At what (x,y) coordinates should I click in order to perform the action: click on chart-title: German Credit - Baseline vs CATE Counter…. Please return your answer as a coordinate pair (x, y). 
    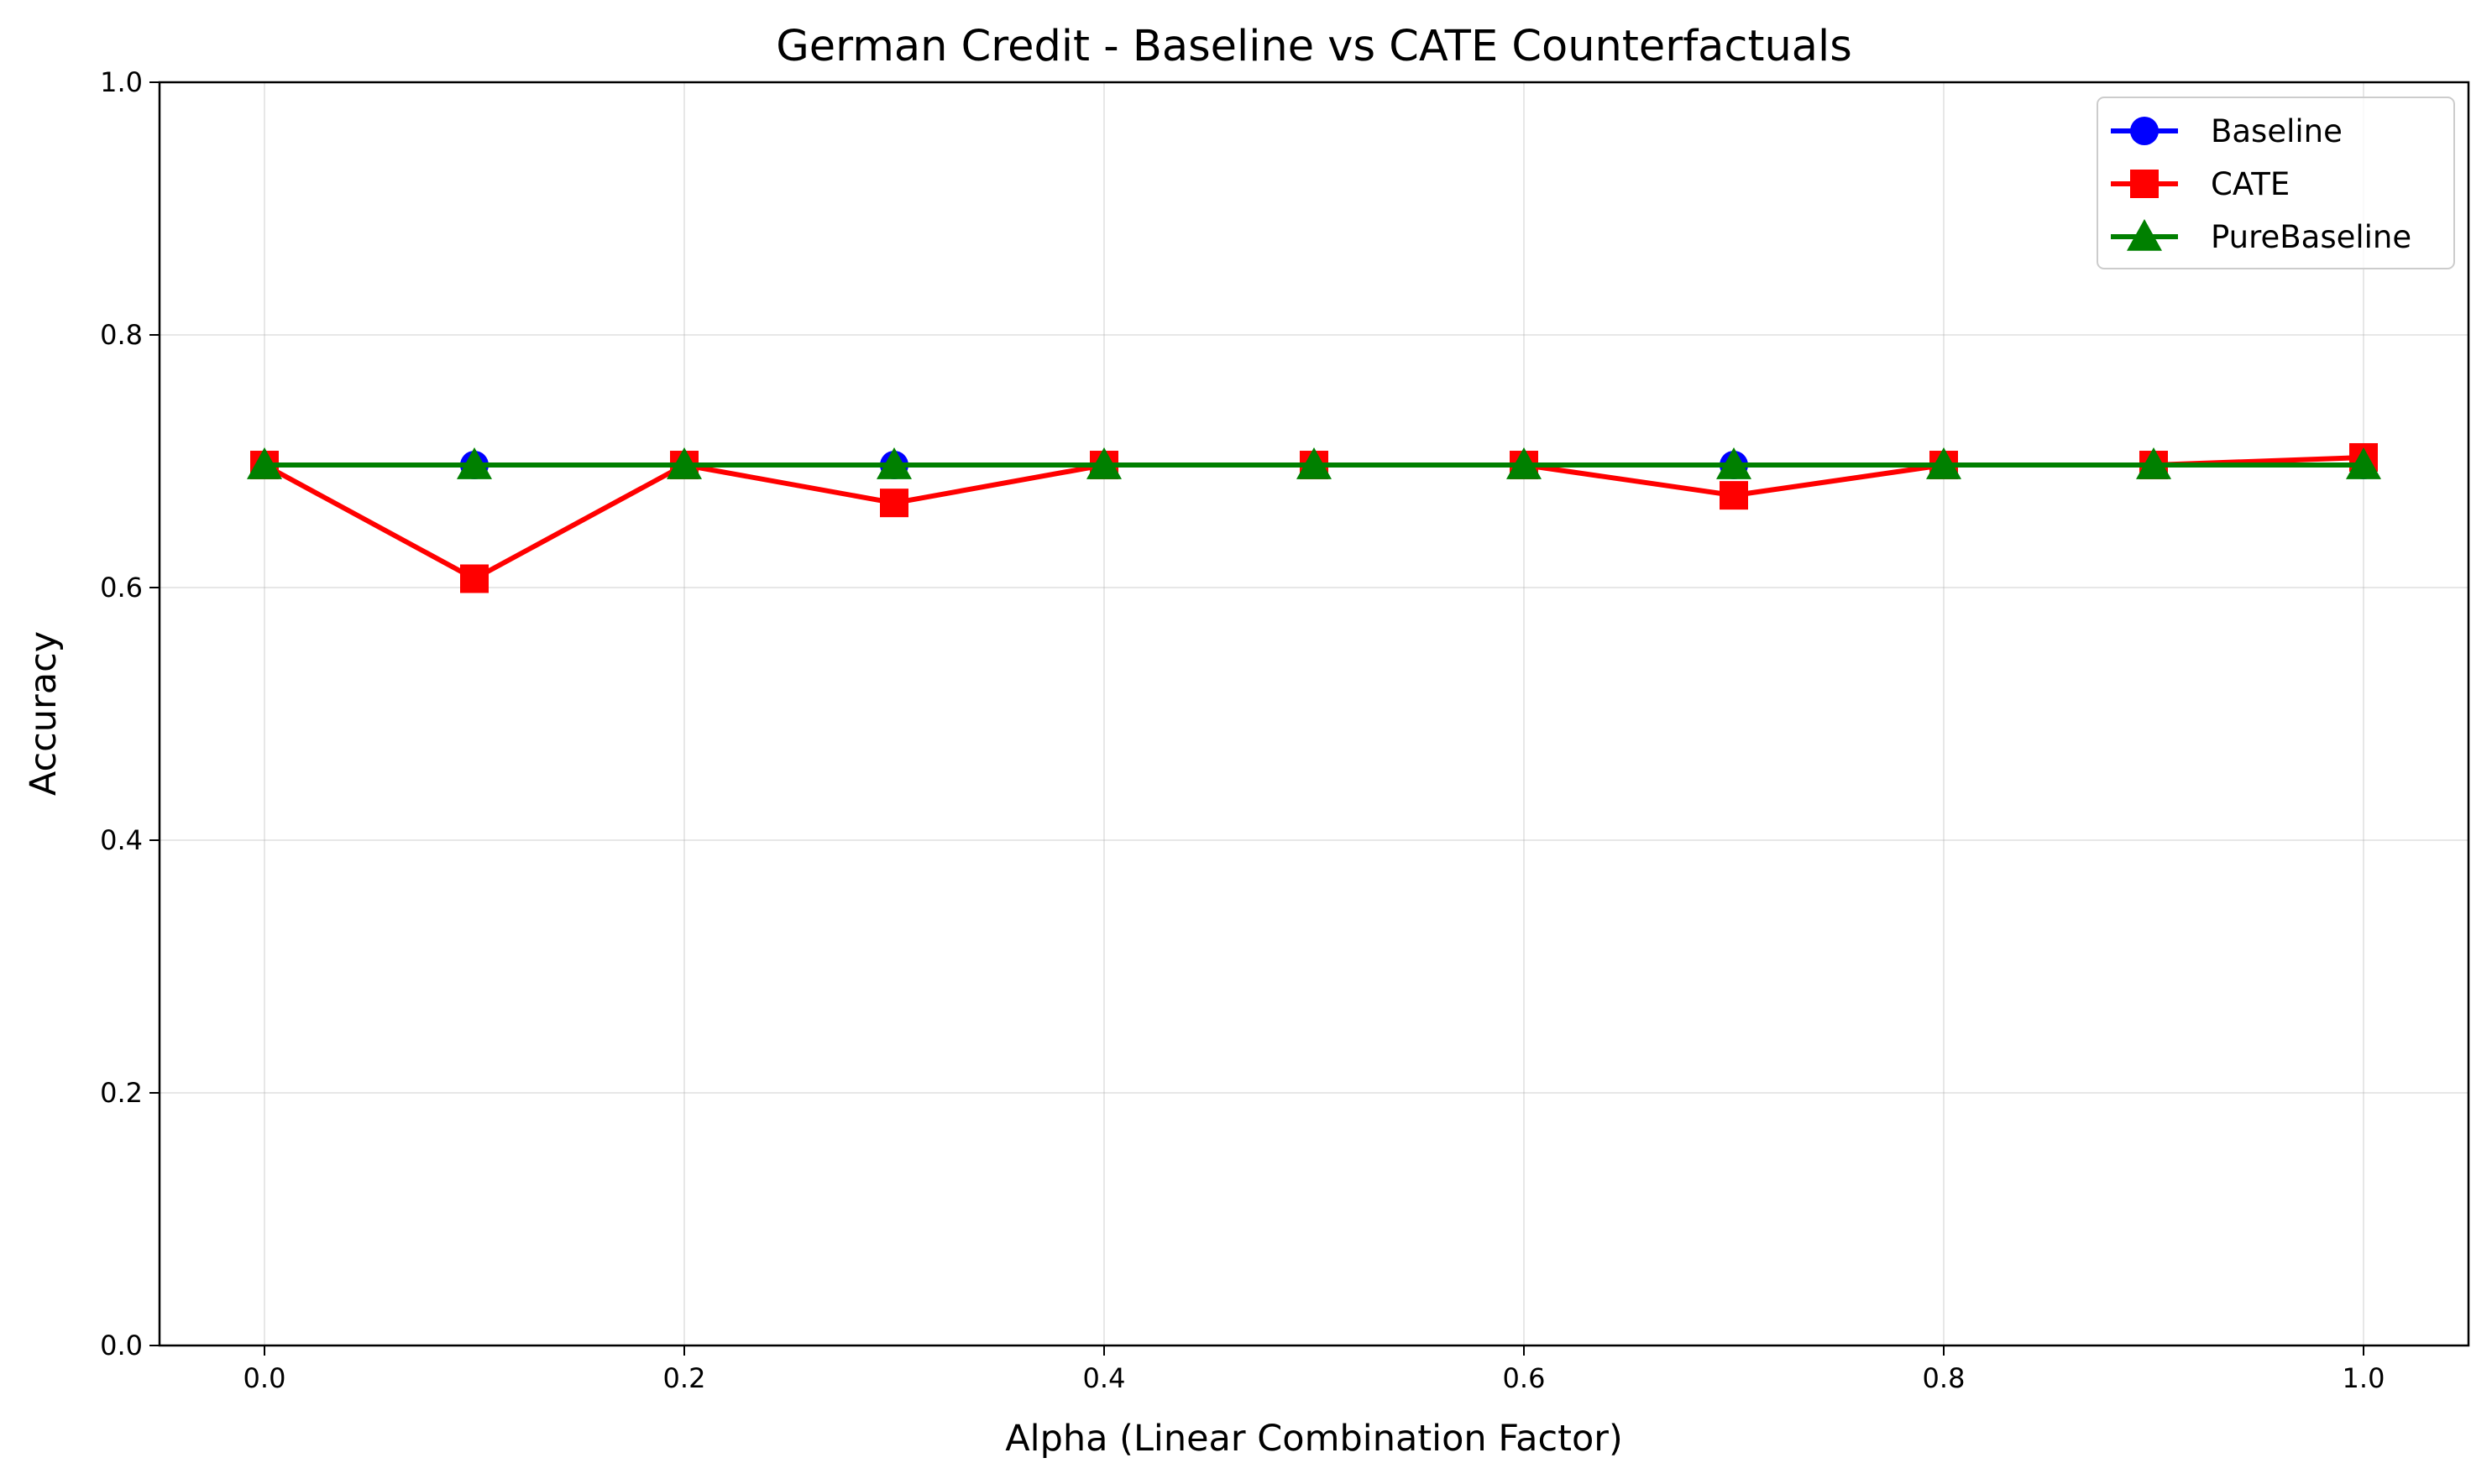
    Looking at the image, I should click on (1314, 46).